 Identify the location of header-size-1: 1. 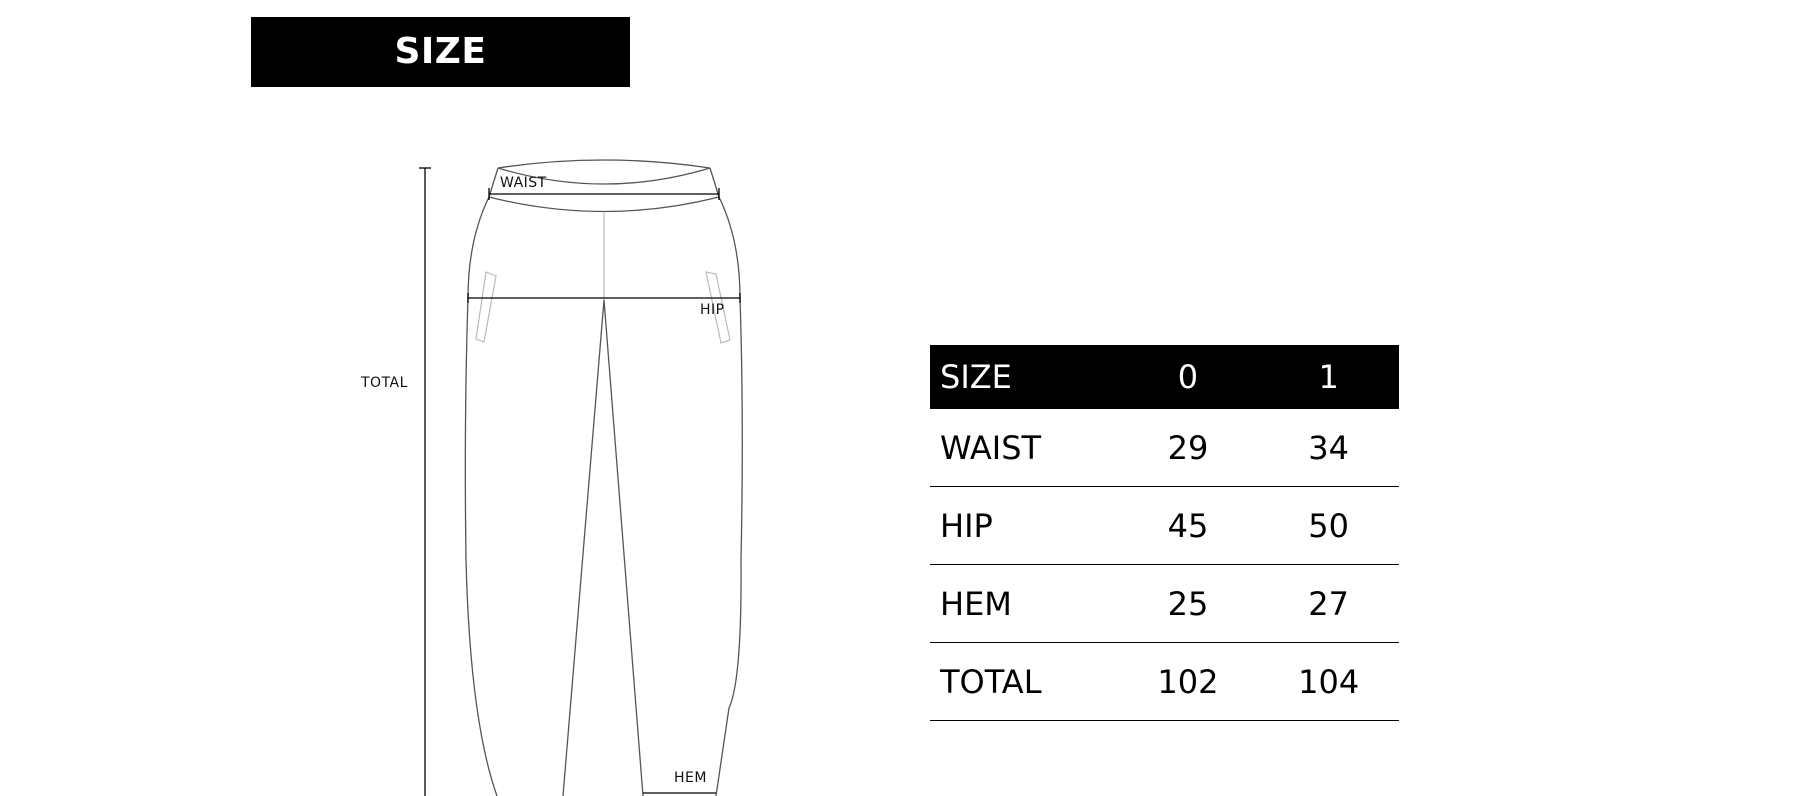
(1328, 377).